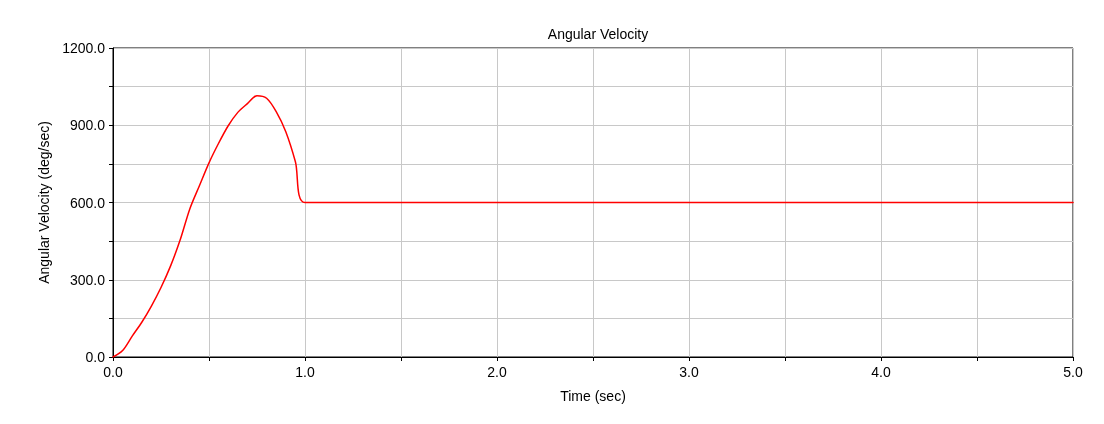 Image resolution: width=1104 pixels, height=424 pixels. Describe the element at coordinates (689, 372) in the screenshot. I see `x-tick-label: 3.0` at that location.